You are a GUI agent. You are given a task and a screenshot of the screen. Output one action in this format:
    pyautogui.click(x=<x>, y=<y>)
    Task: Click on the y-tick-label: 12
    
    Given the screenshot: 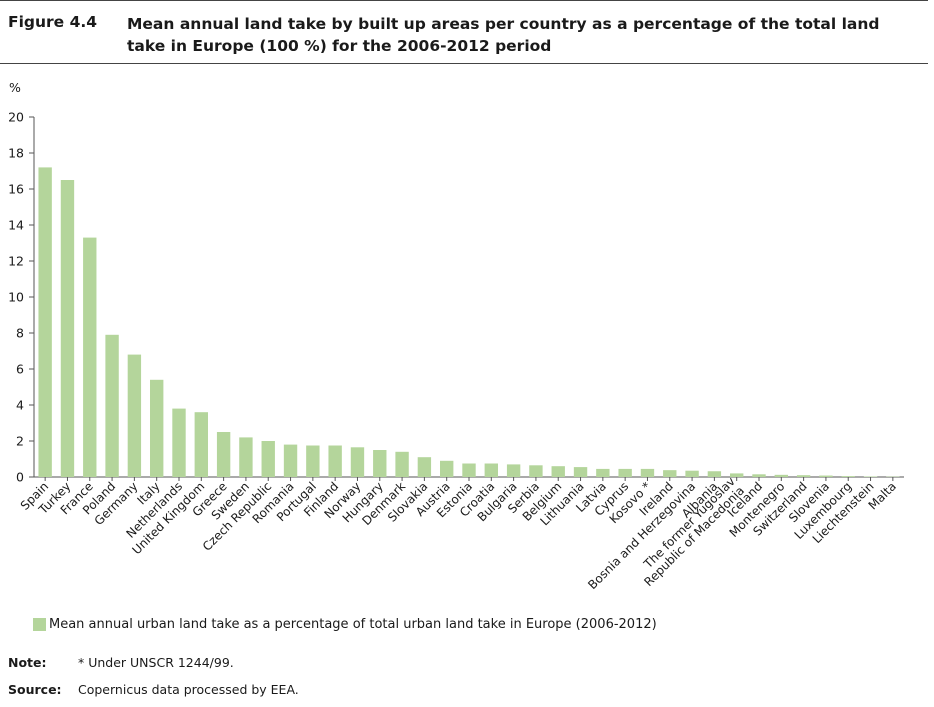 What is the action you would take?
    pyautogui.click(x=16, y=261)
    